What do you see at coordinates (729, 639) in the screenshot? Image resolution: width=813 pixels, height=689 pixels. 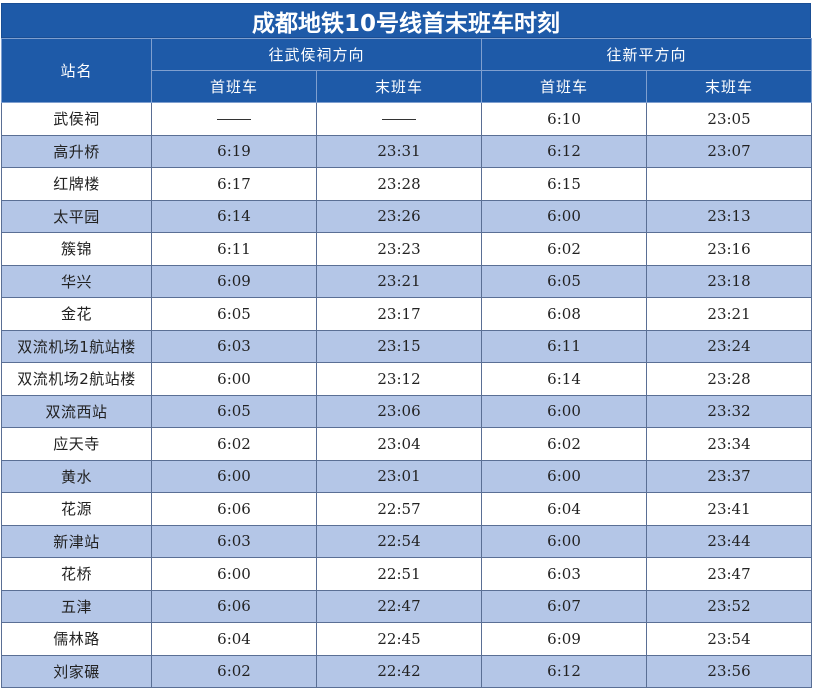 I see `time-cell: 23:54` at bounding box center [729, 639].